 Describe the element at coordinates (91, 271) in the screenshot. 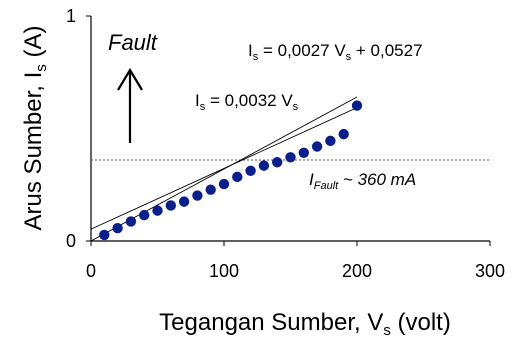

I see `x-tick-label: 0` at that location.